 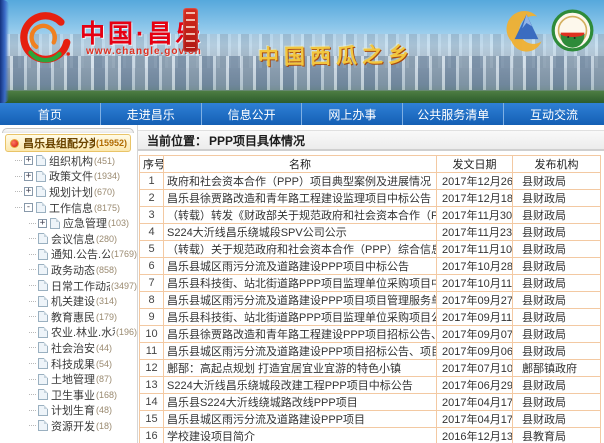 What do you see at coordinates (151, 351) in the screenshot?
I see `row-number: 11` at bounding box center [151, 351].